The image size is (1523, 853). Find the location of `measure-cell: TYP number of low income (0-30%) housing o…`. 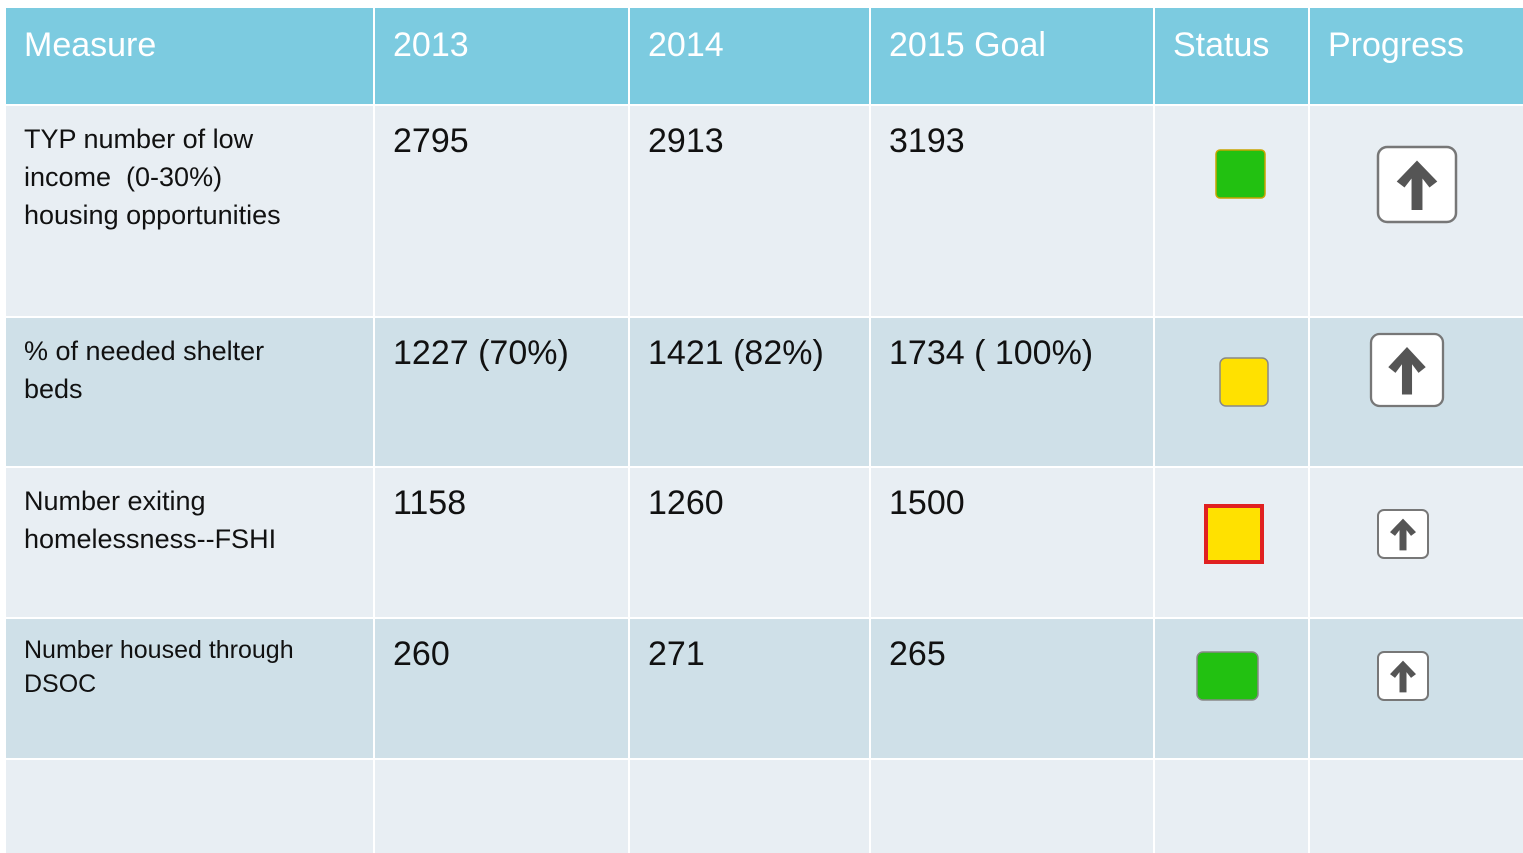

measure-cell: TYP number of low income (0-30%) housing o… is located at coordinates (189, 211).